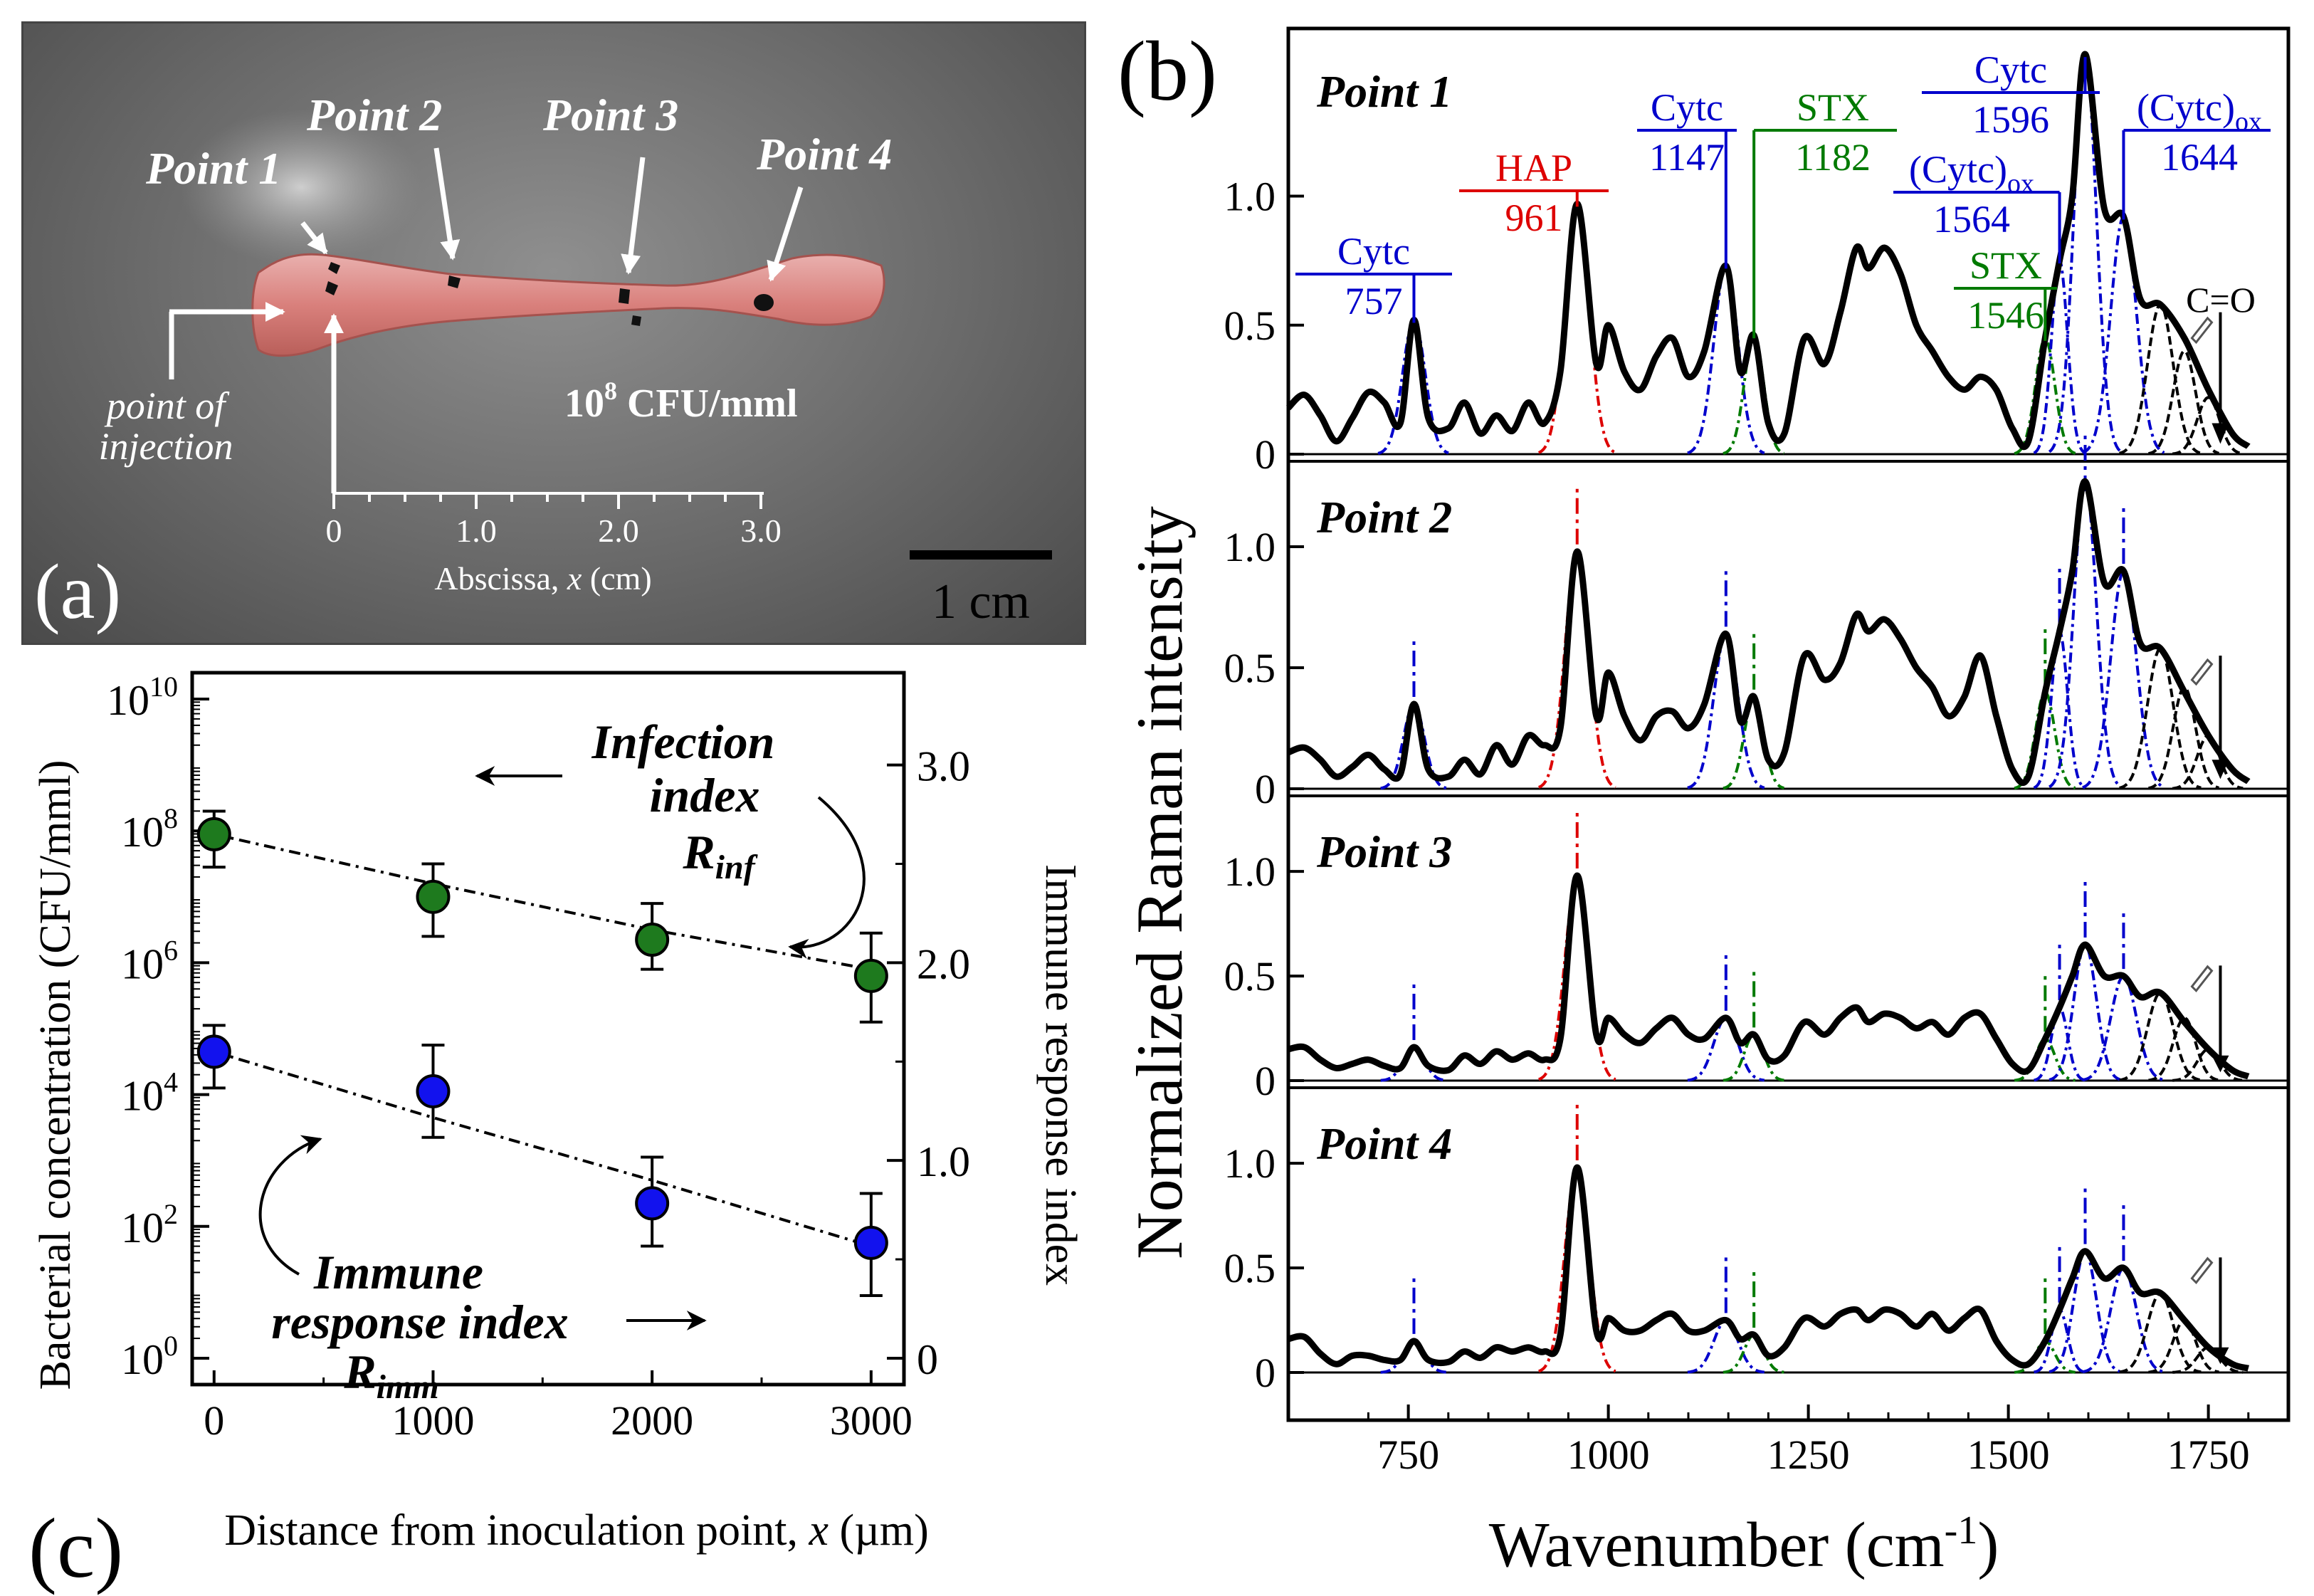 The height and width of the screenshot is (1596, 2314). What do you see at coordinates (55, 1075) in the screenshot?
I see `dist-ylabel-left: Bacterial concentration (CFU/mml)` at bounding box center [55, 1075].